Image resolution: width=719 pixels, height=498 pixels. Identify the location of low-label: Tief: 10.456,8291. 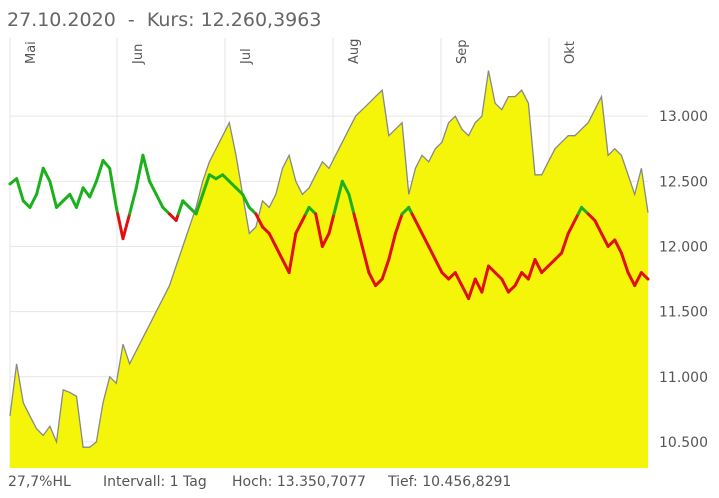
(450, 482).